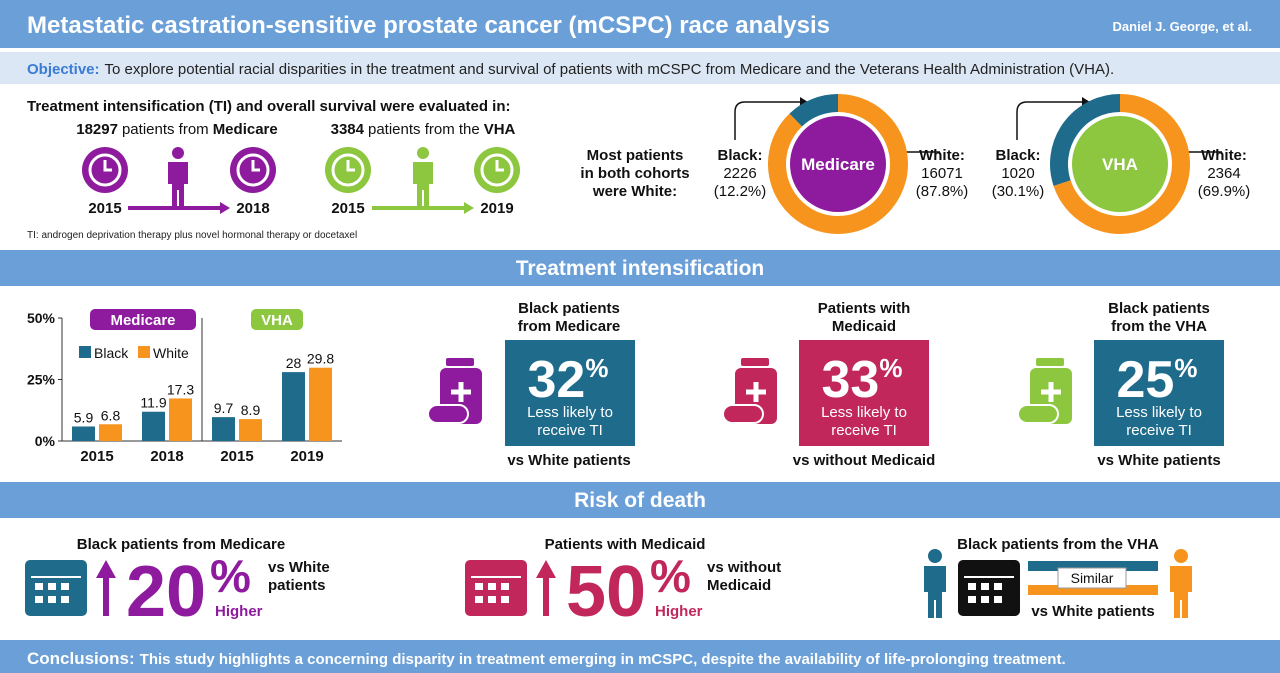  I want to click on section-title: Treatment intensification, so click(640, 268).